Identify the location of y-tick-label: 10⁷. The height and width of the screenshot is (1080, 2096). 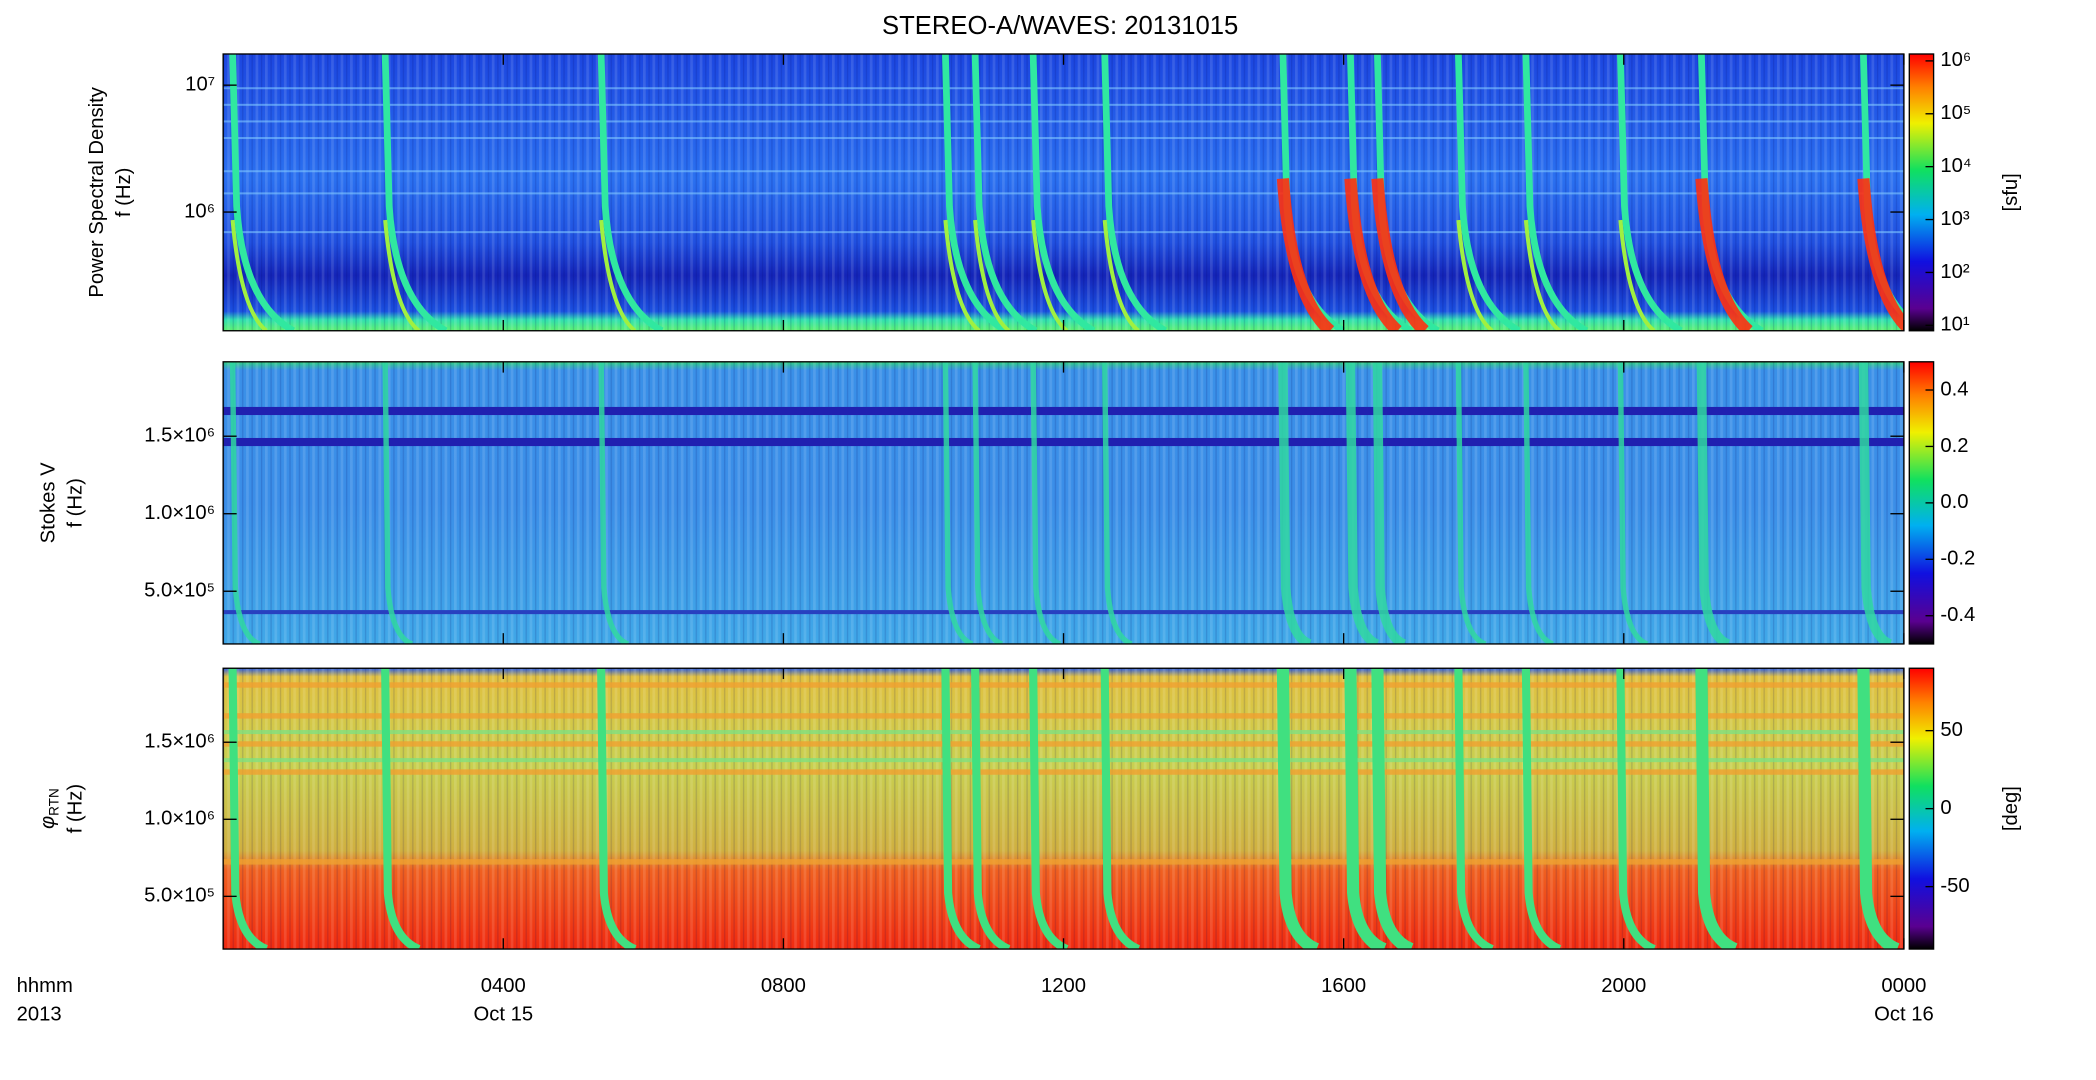
(200, 84).